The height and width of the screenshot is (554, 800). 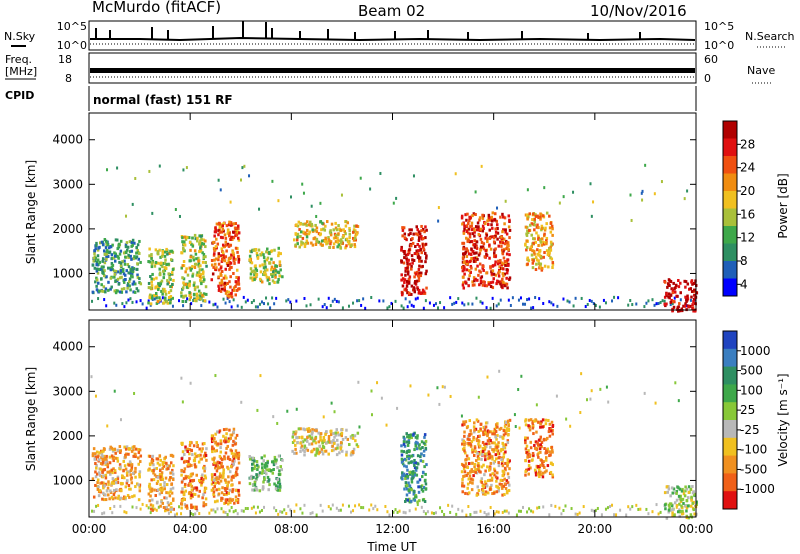 What do you see at coordinates (730, 147) in the screenshot?
I see `colorbar-cell` at bounding box center [730, 147].